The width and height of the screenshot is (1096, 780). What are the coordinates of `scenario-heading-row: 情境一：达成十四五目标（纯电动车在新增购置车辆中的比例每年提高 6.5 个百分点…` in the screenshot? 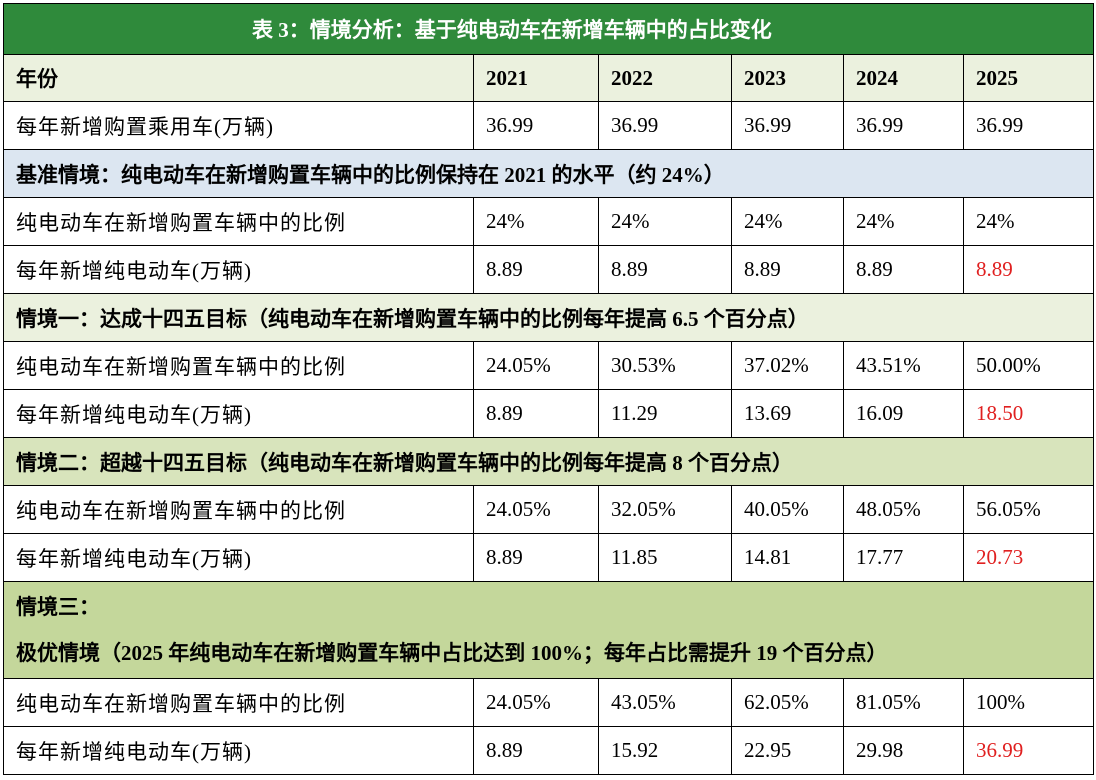 It's located at (548, 317).